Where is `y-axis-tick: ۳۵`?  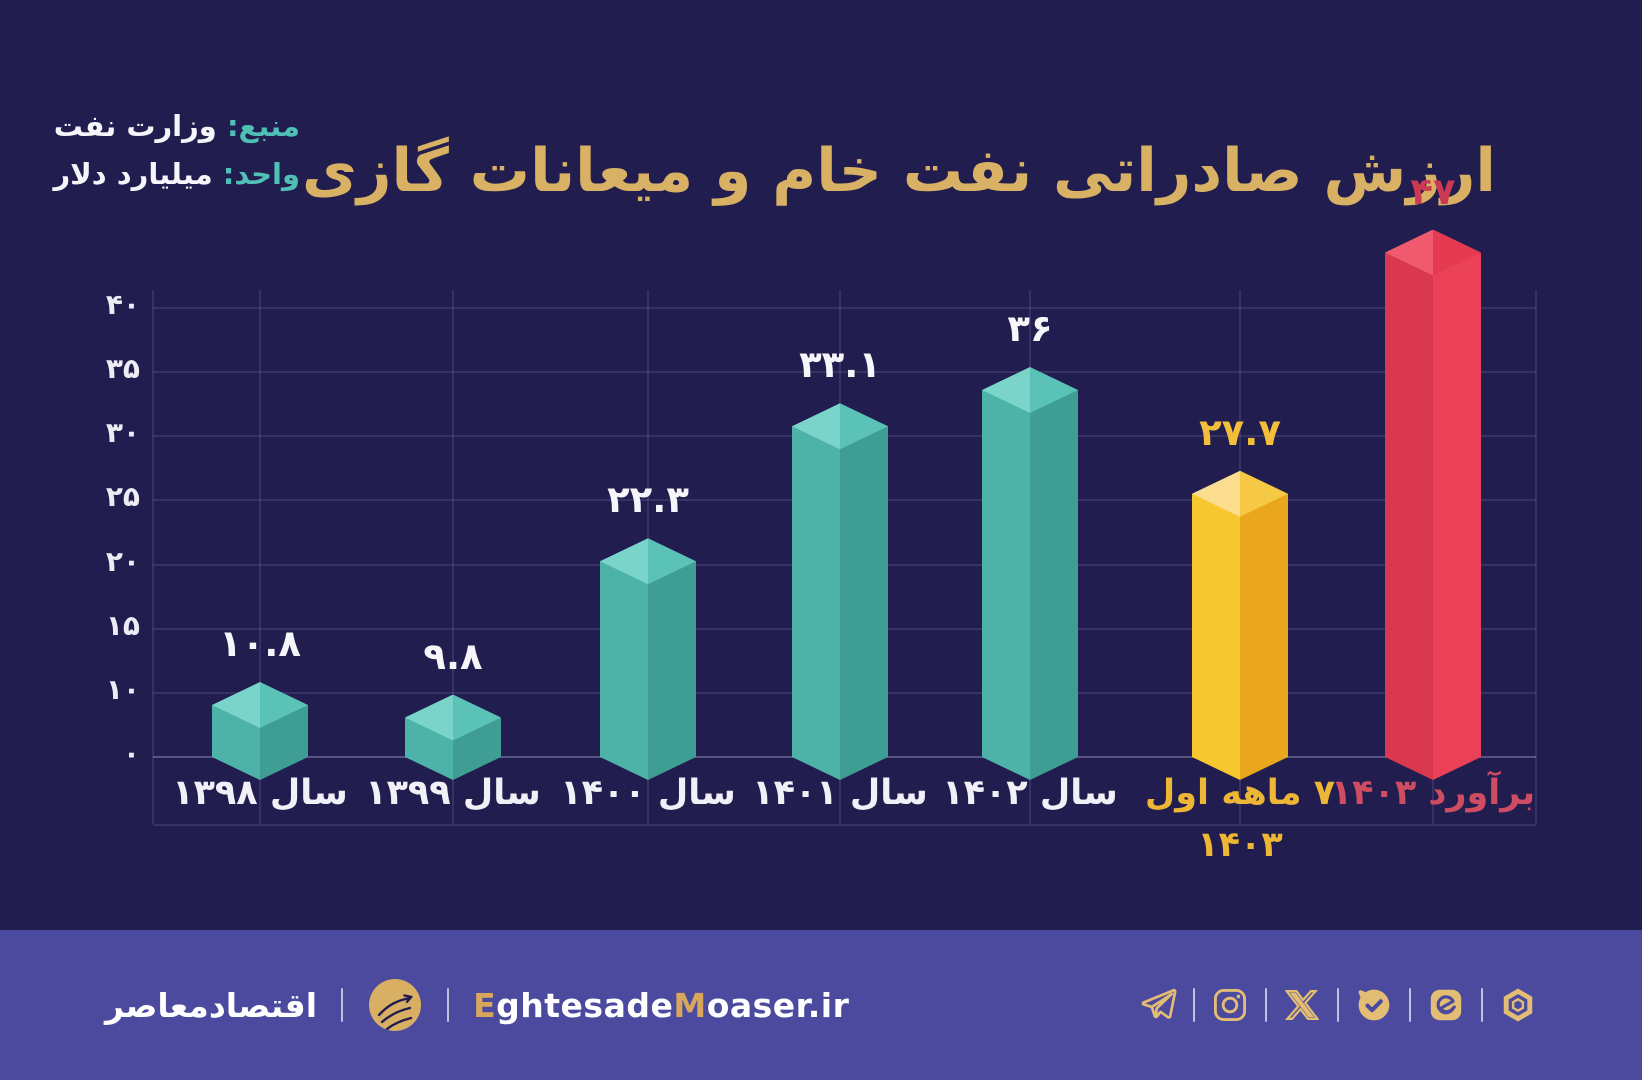
y-axis-tick: ۳۵ is located at coordinates (122, 369).